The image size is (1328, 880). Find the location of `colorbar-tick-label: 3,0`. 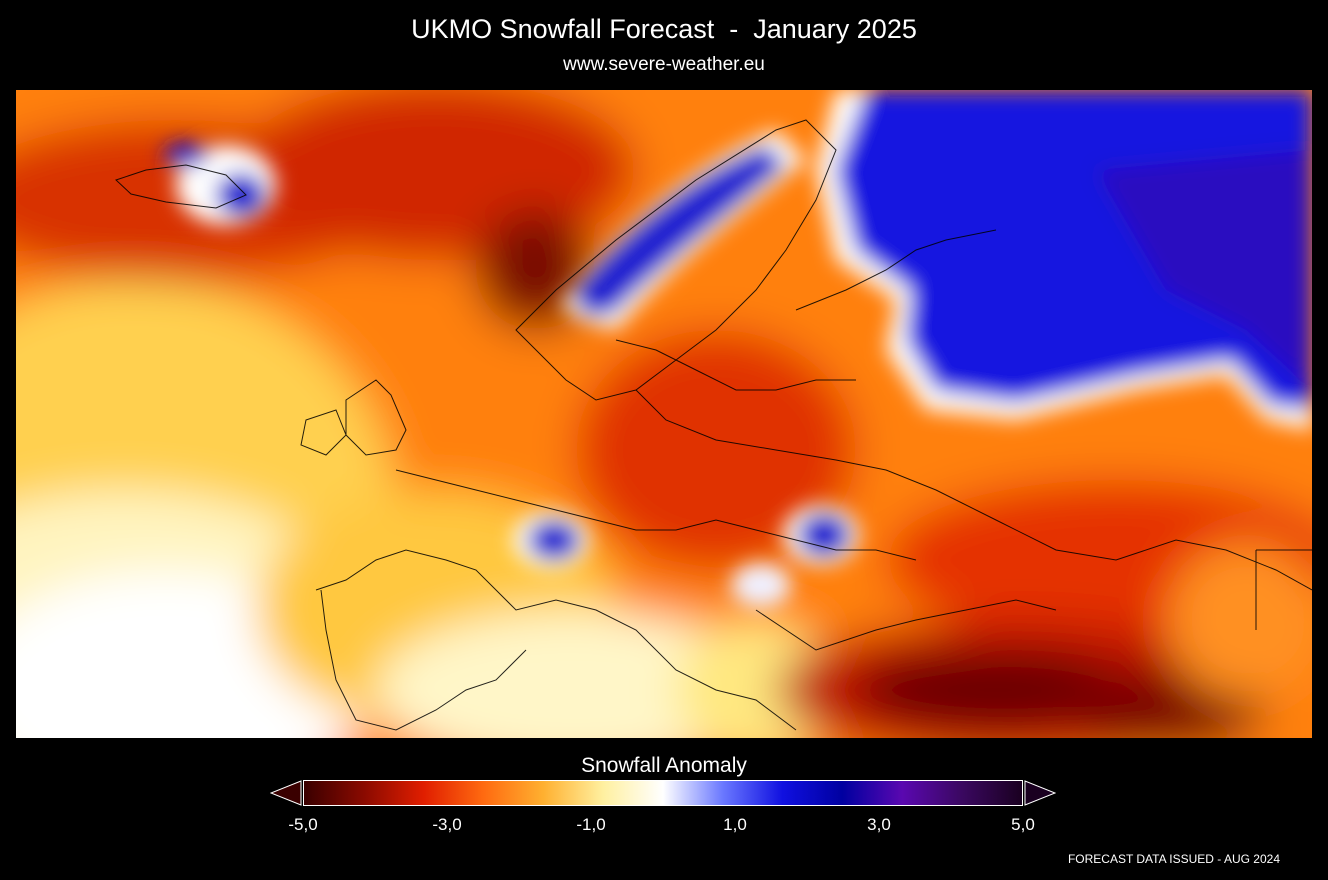

colorbar-tick-label: 3,0 is located at coordinates (879, 824).